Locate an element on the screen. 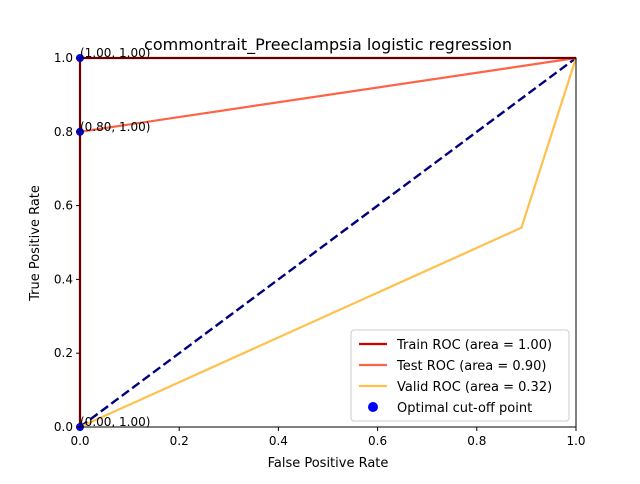 This screenshot has height=484, width=640. legend-label-1: Train ROC (area = 1.00) is located at coordinates (474, 345).